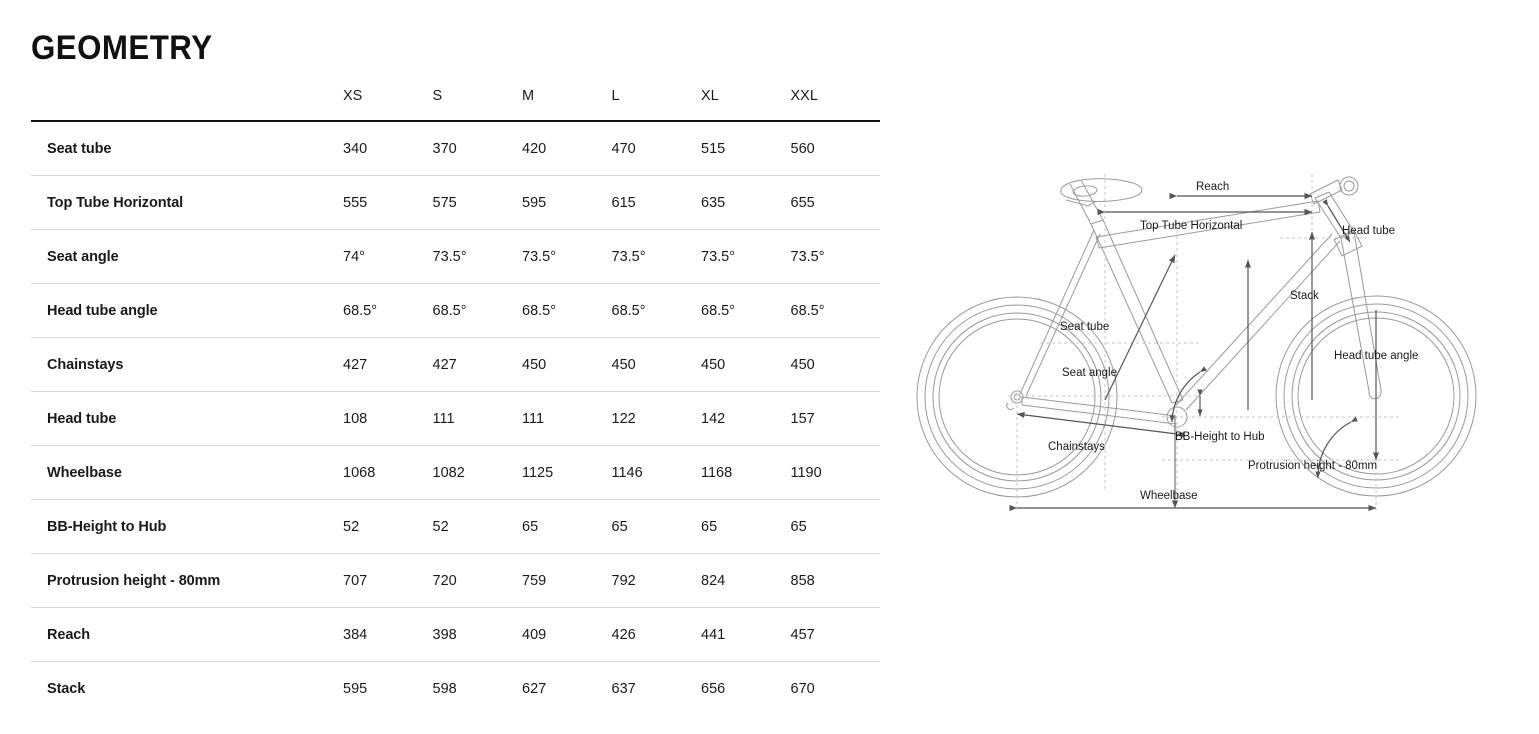 The image size is (1539, 734). Describe the element at coordinates (1368, 231) in the screenshot. I see `label-head-tube: Head tube` at that location.